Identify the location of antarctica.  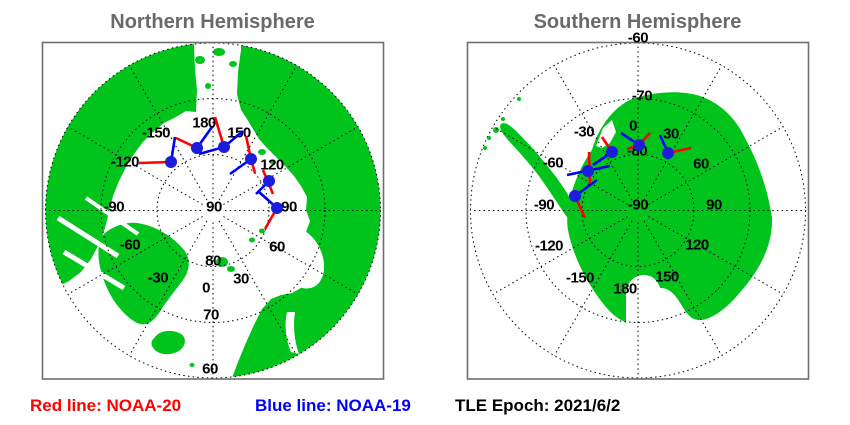
(670, 208).